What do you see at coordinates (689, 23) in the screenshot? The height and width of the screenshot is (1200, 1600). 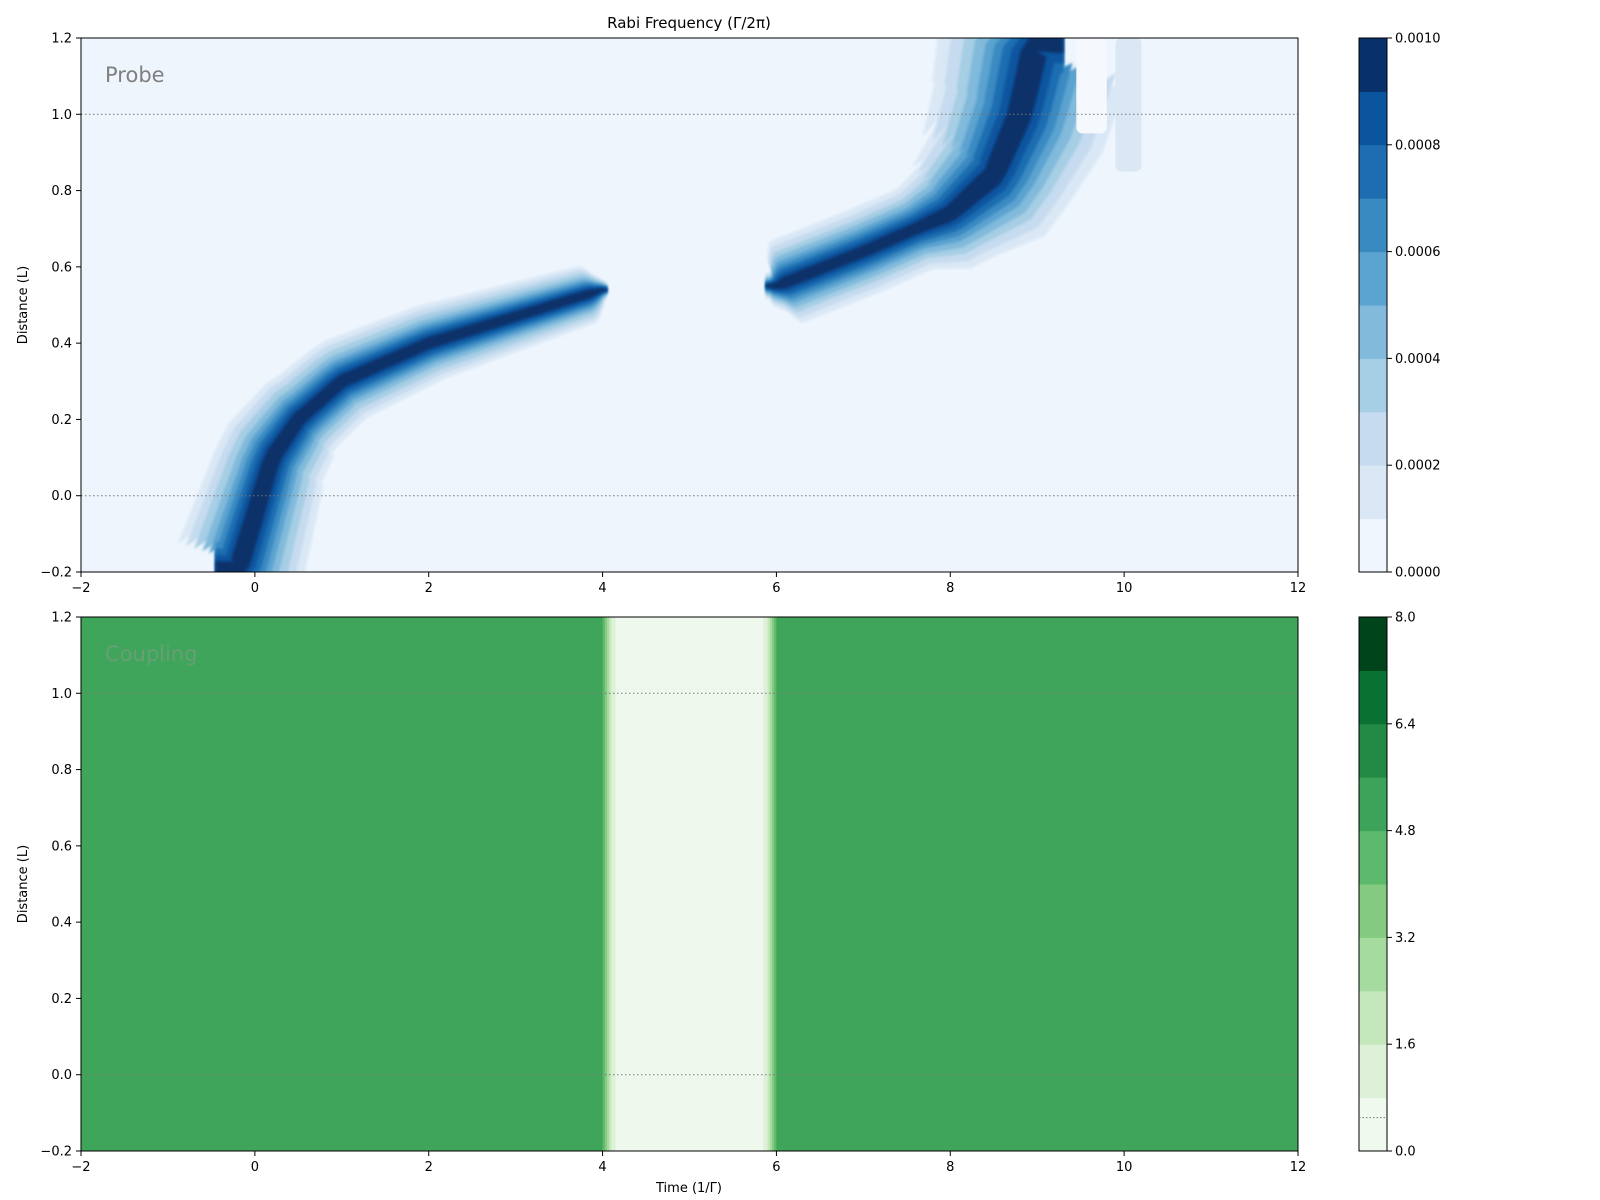 I see `chart-title: Rabi Frequency (Γ/2π)` at bounding box center [689, 23].